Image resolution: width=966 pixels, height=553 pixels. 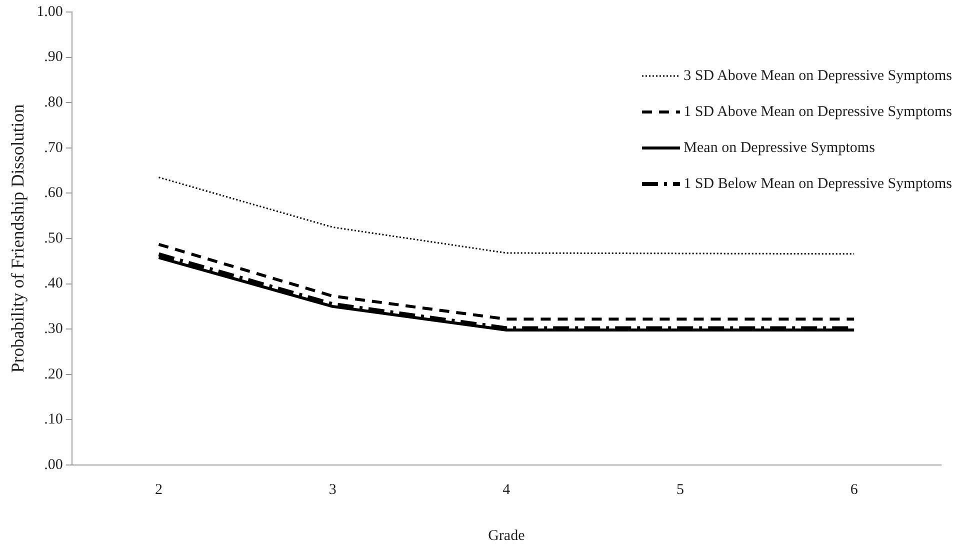 What do you see at coordinates (854, 490) in the screenshot?
I see `x-tick-label: 6` at bounding box center [854, 490].